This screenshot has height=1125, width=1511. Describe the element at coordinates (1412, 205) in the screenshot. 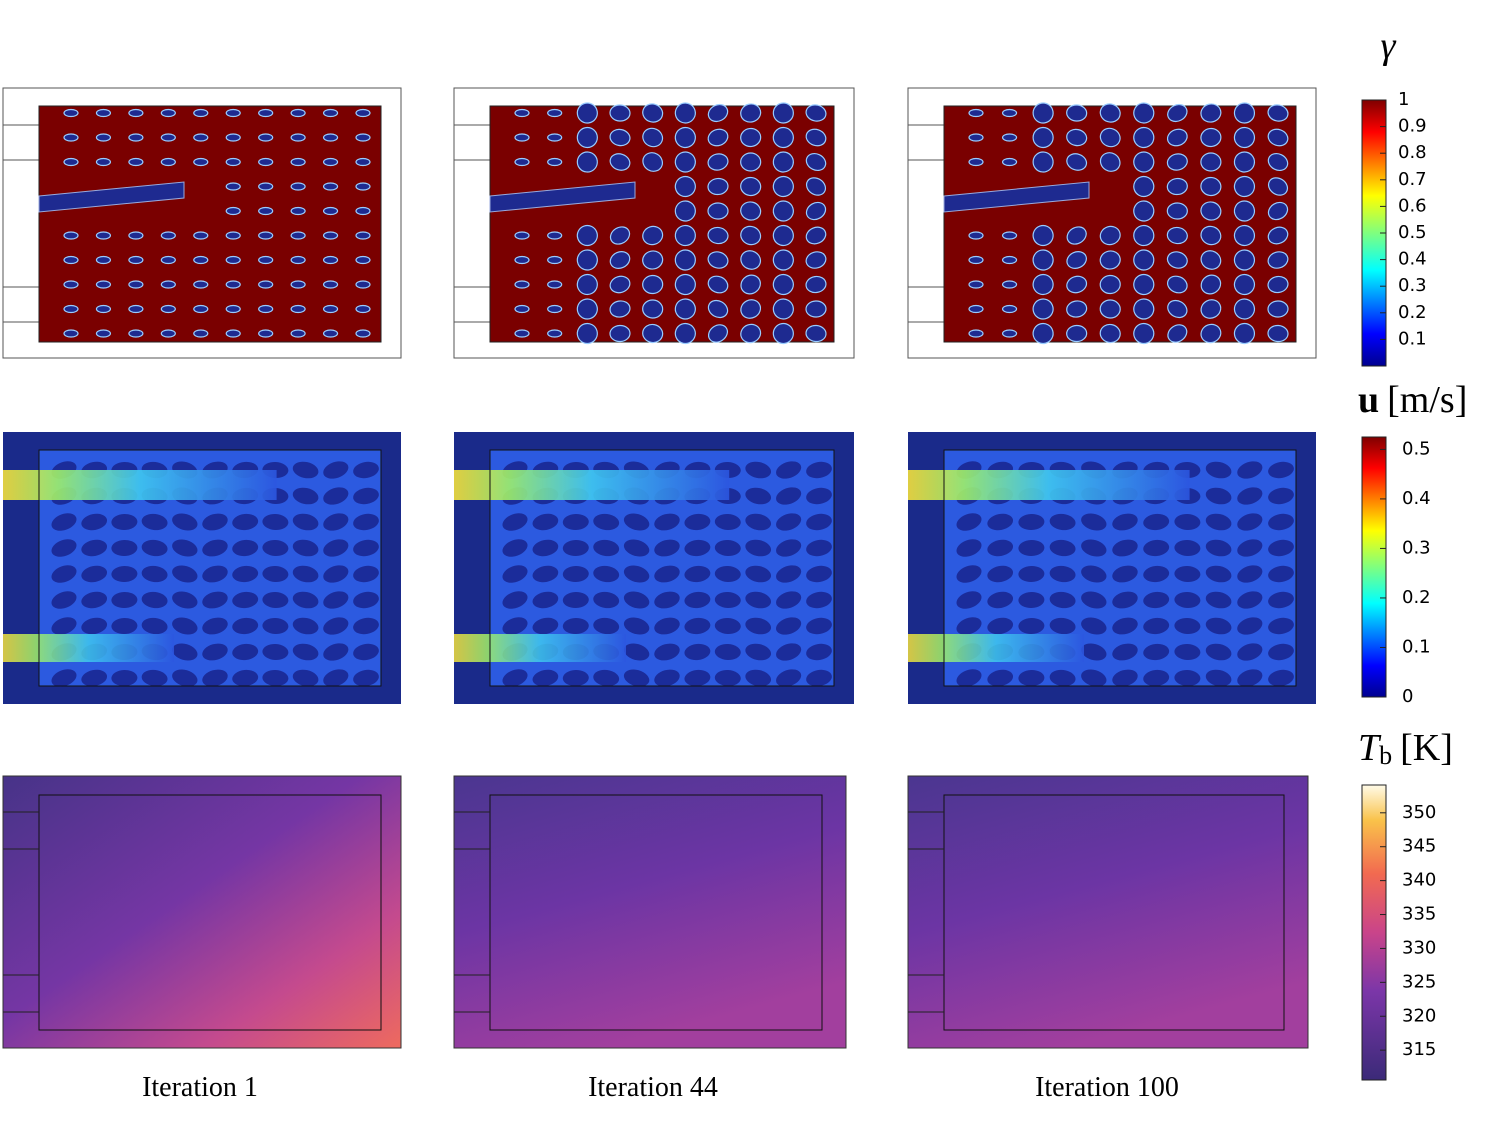

I see `colorbar-tick-label: 0.6` at that location.